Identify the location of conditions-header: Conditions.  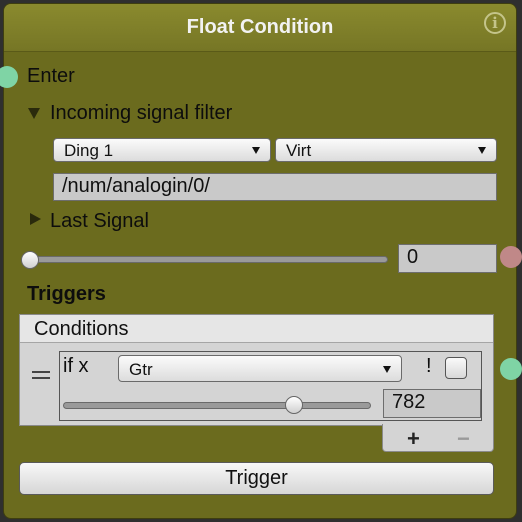
(256, 329).